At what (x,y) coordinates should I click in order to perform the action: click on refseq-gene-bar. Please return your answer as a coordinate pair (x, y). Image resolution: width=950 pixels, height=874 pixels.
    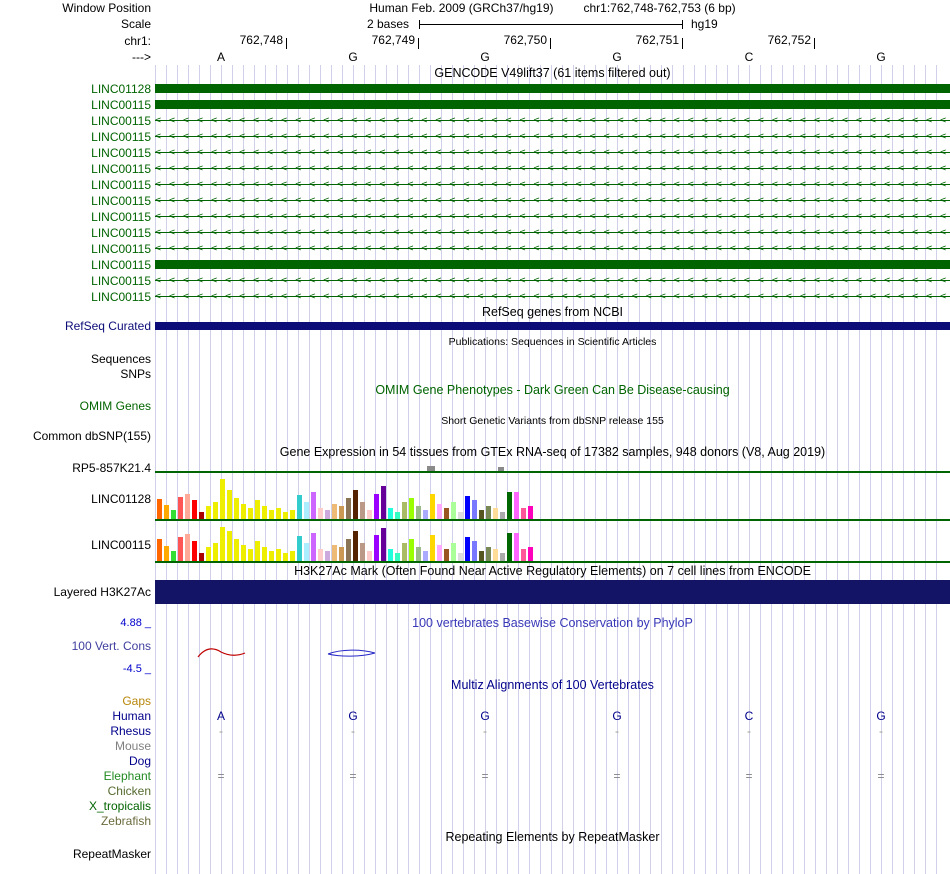
    Looking at the image, I should click on (552, 326).